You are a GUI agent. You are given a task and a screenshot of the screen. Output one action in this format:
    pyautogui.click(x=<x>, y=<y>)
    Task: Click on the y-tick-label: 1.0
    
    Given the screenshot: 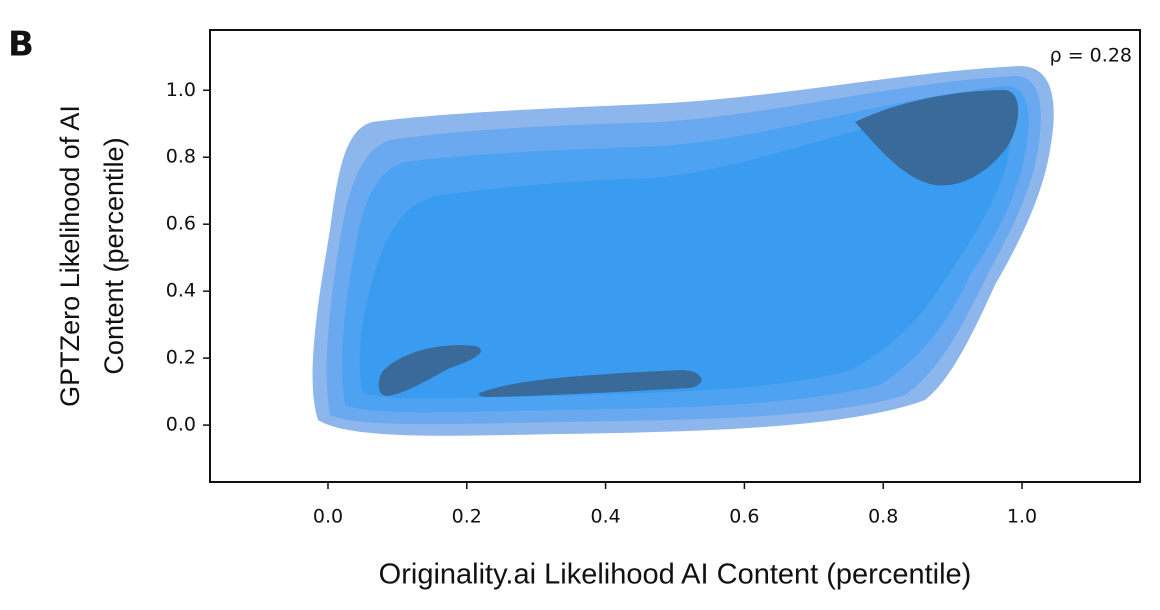 What is the action you would take?
    pyautogui.click(x=181, y=90)
    